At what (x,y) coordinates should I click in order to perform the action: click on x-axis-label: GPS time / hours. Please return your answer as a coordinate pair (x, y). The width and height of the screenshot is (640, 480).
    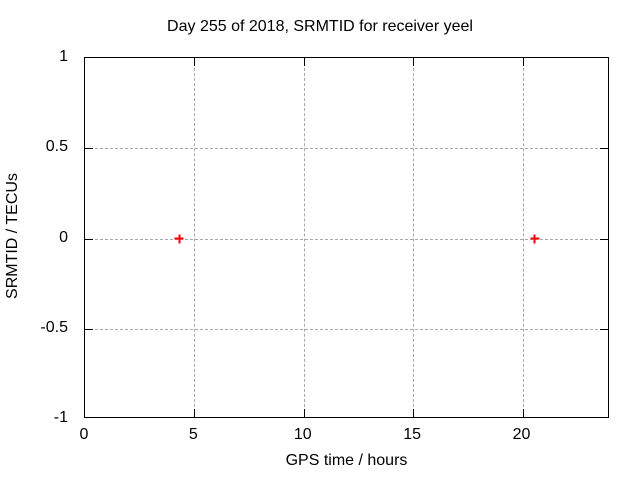
    Looking at the image, I should click on (346, 460).